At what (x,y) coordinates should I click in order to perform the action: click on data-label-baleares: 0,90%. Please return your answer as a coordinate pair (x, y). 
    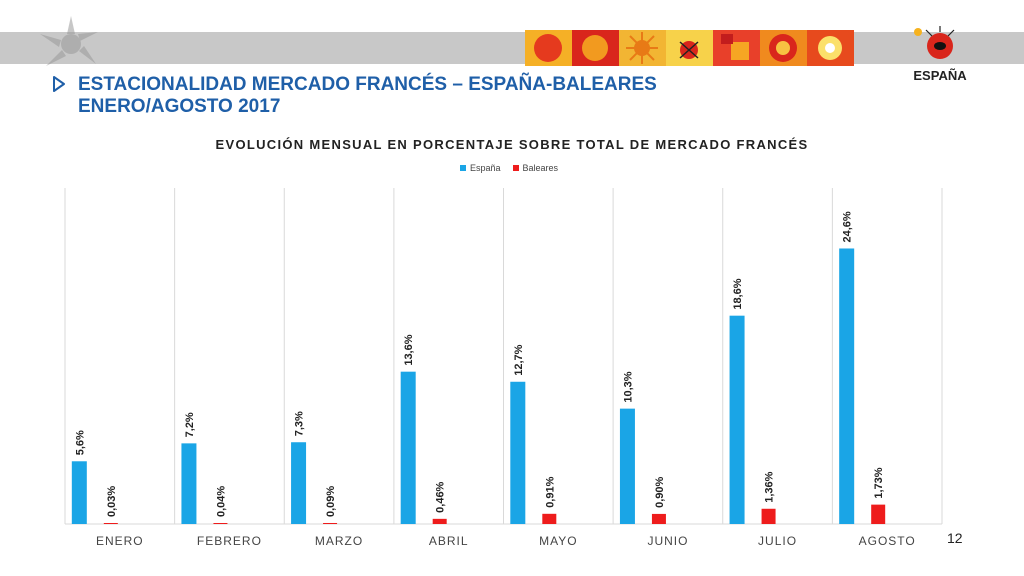
    Looking at the image, I should click on (660, 492).